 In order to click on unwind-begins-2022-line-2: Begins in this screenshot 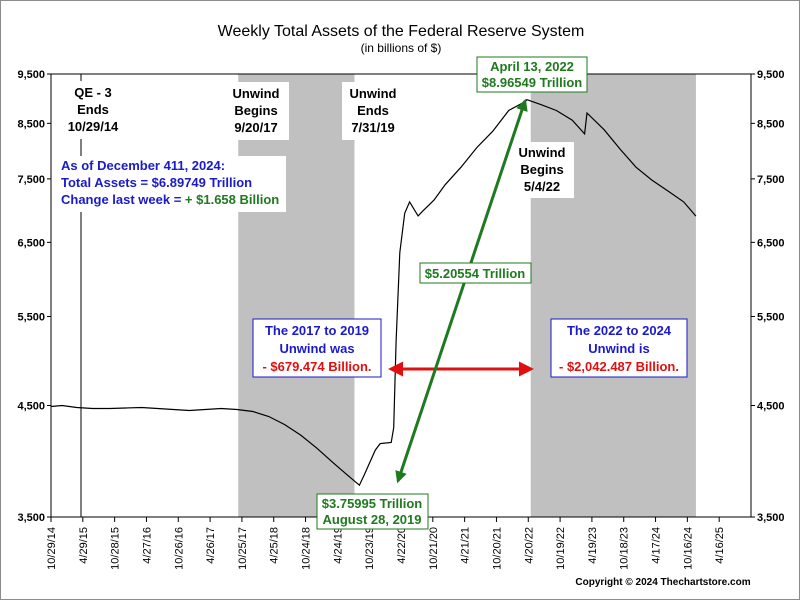, I will do `click(541, 169)`.